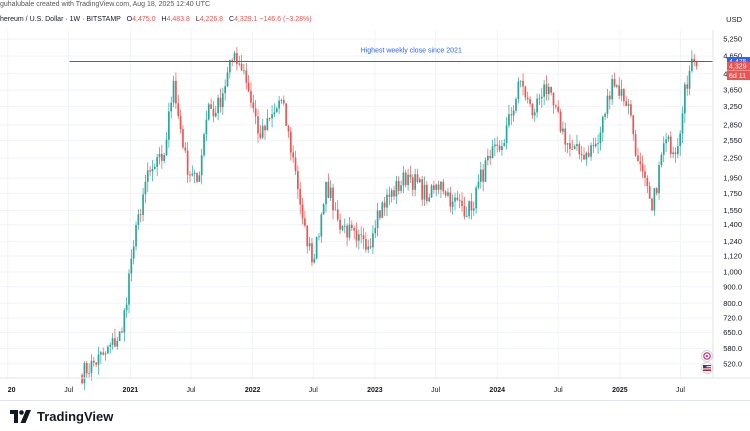 This screenshot has width=750, height=431. What do you see at coordinates (732, 158) in the screenshot?
I see `y-tick-label: 2,250` at bounding box center [732, 158].